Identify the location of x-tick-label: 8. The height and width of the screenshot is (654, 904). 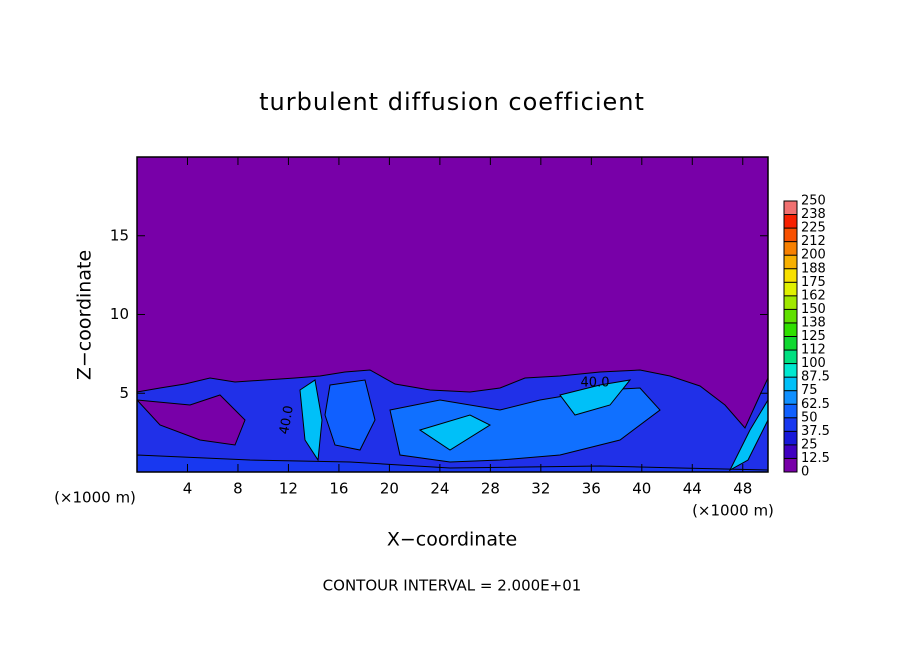
(238, 489).